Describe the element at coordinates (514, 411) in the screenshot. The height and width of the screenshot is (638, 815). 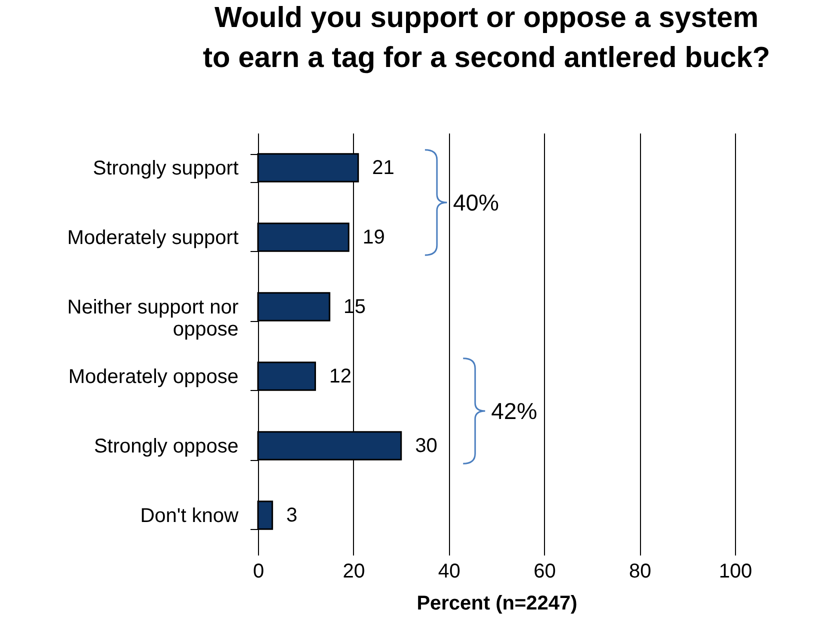
I see `annotation: 42%` at that location.